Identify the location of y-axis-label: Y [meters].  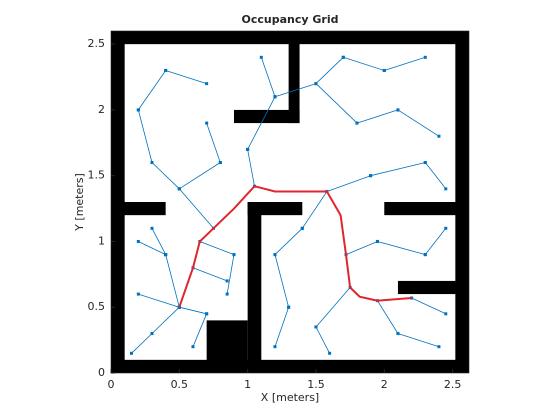
(79, 202).